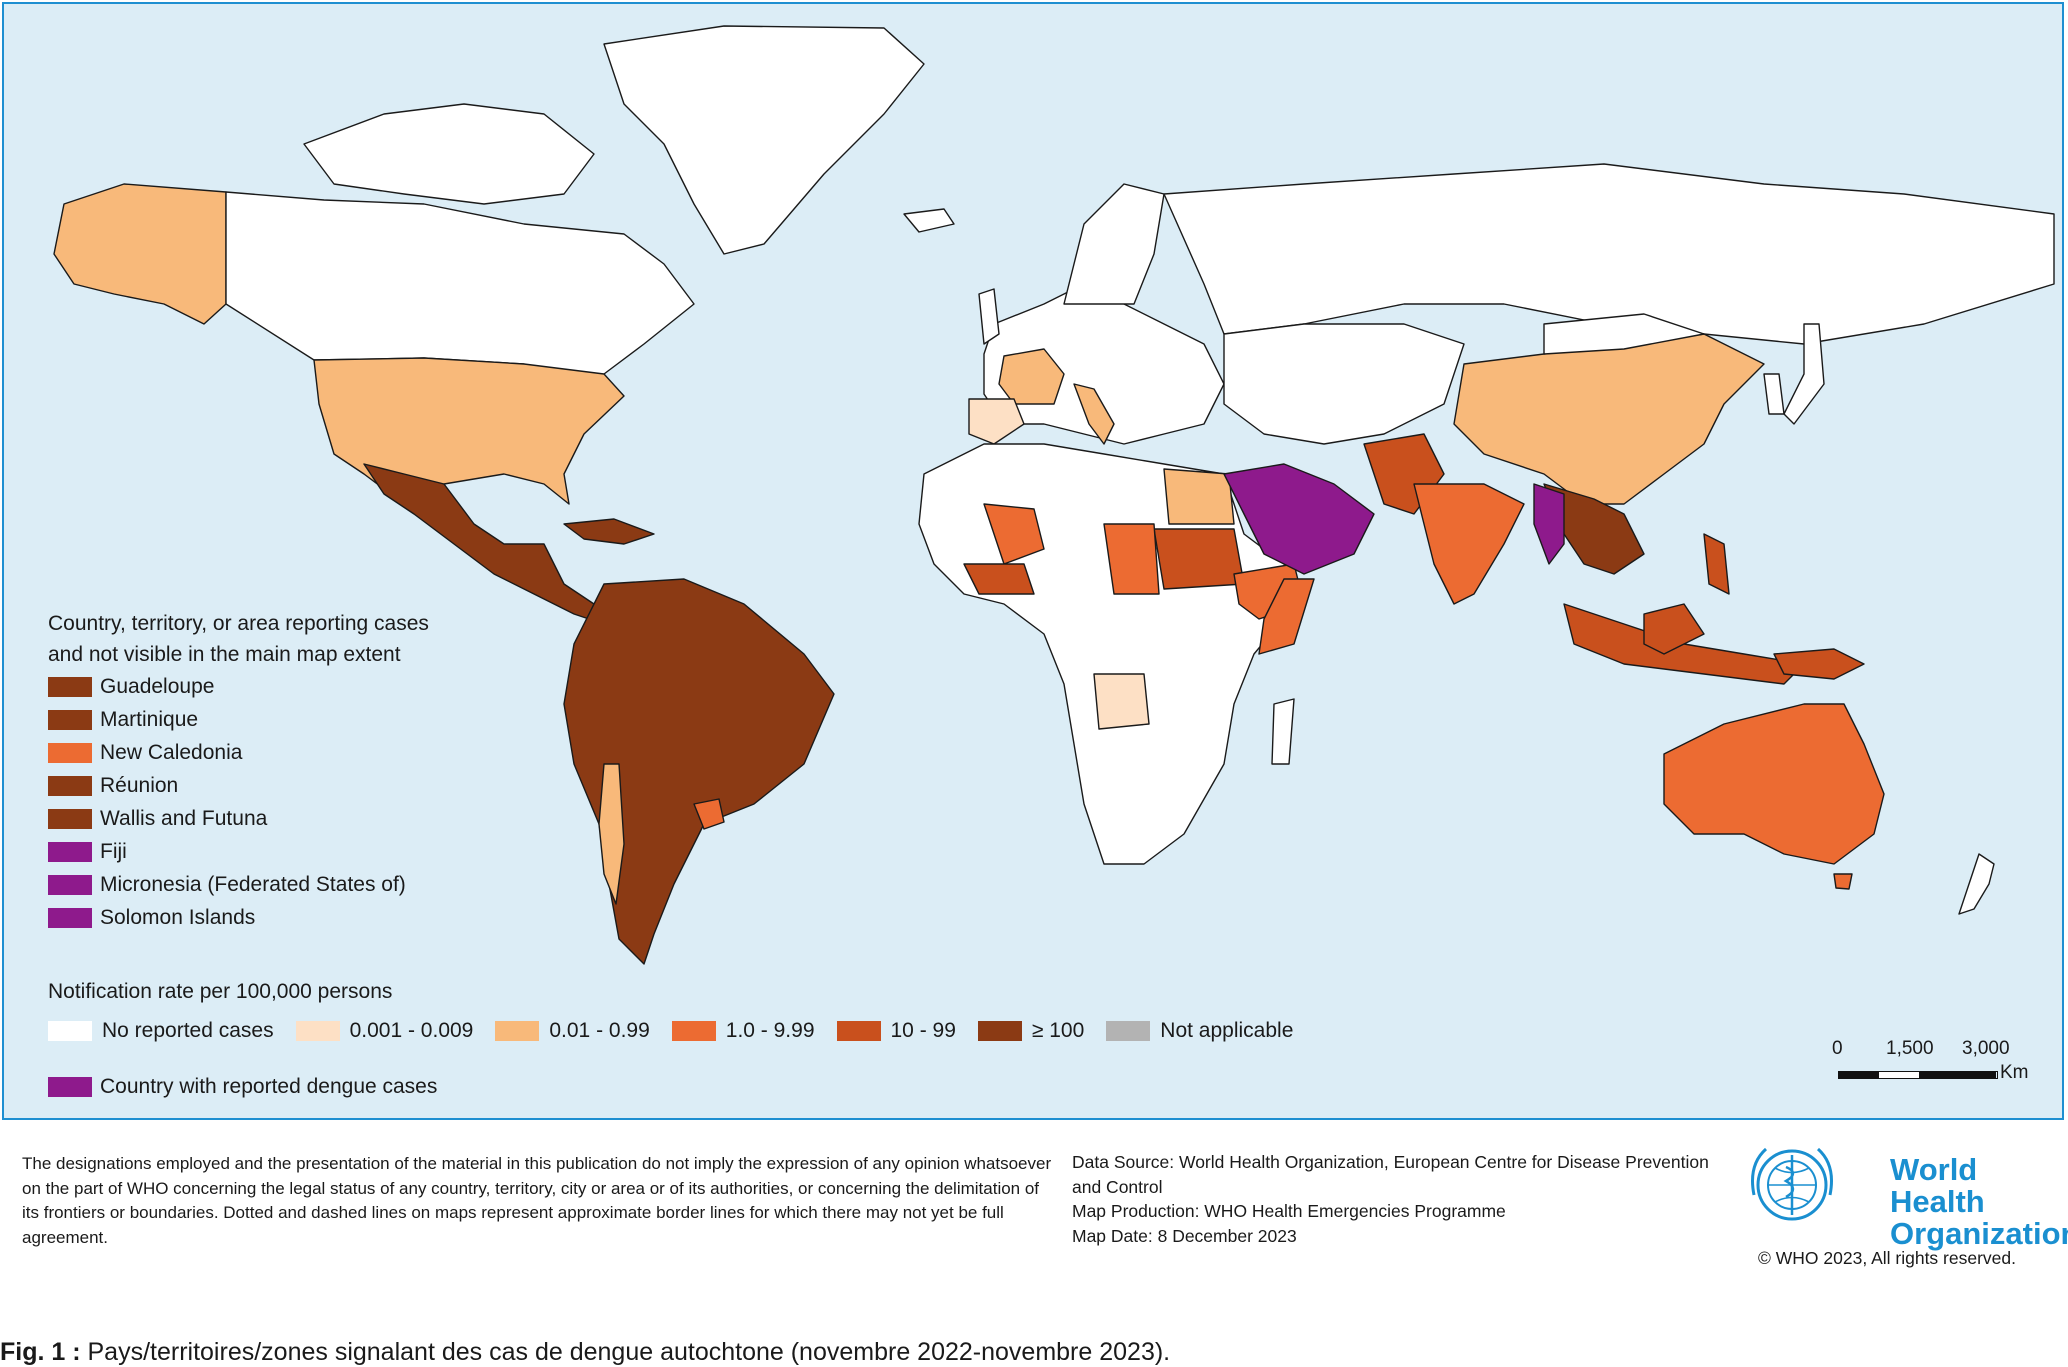 The image size is (2068, 1367). I want to click on se-asia, so click(1594, 529).